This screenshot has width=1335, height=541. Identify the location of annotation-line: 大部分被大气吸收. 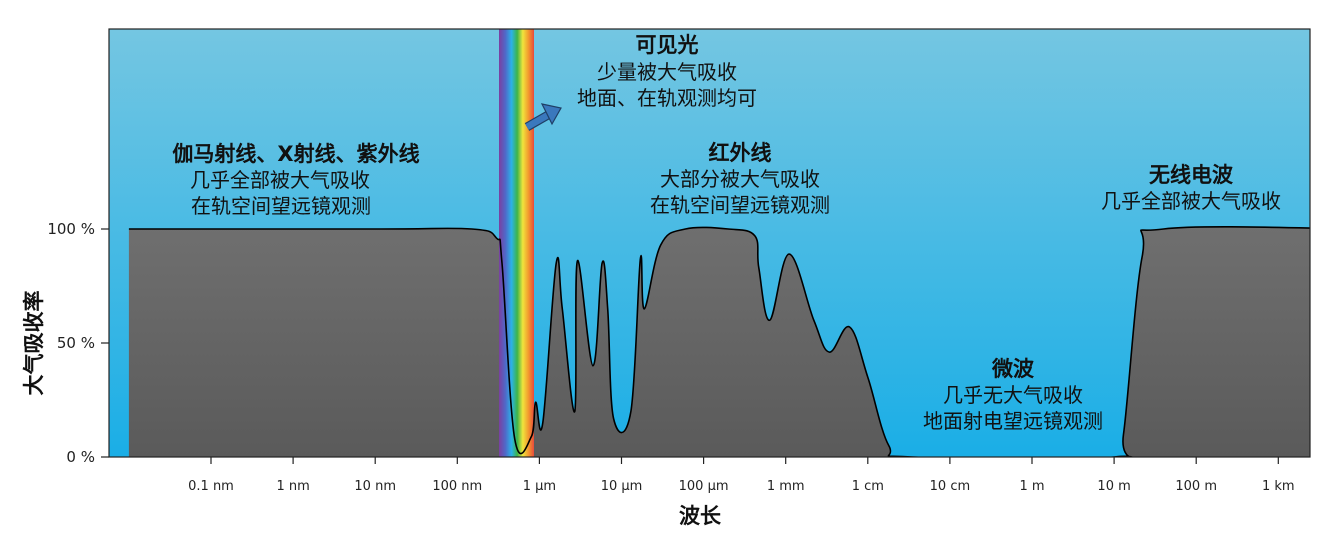
(740, 179).